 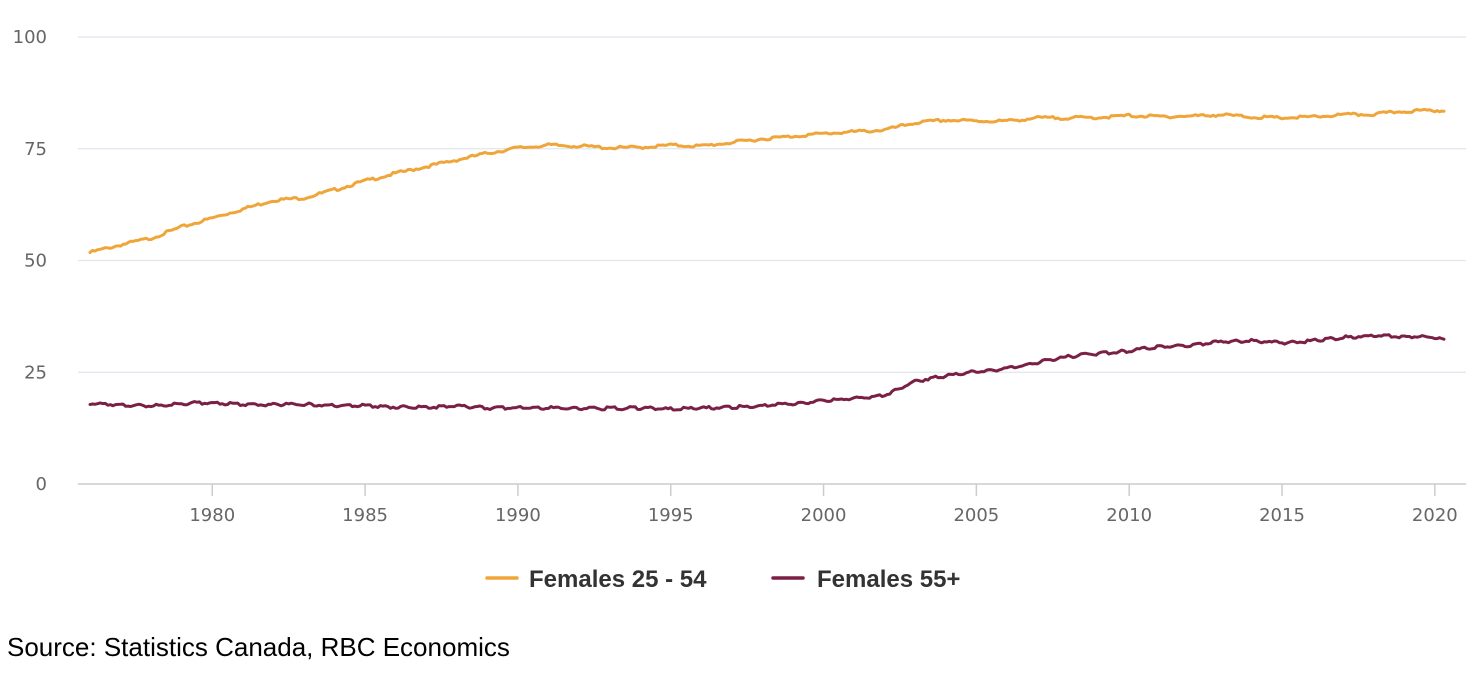 I want to click on source-note: Source: Statistics Canada, RBC Economics, so click(x=258, y=647).